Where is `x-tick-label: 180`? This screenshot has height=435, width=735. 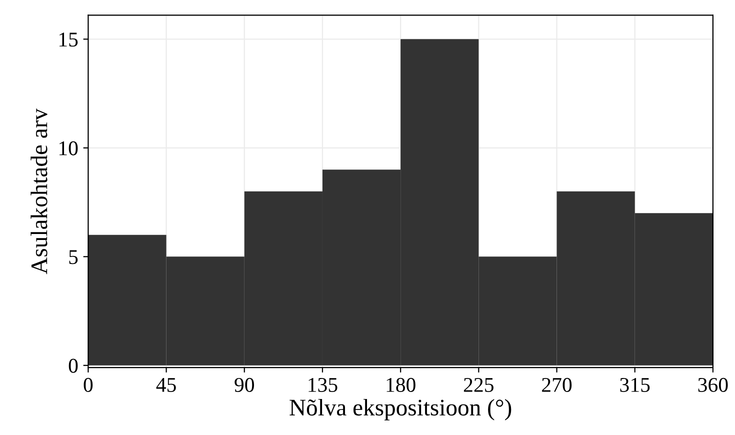 x-tick-label: 180 is located at coordinates (401, 385).